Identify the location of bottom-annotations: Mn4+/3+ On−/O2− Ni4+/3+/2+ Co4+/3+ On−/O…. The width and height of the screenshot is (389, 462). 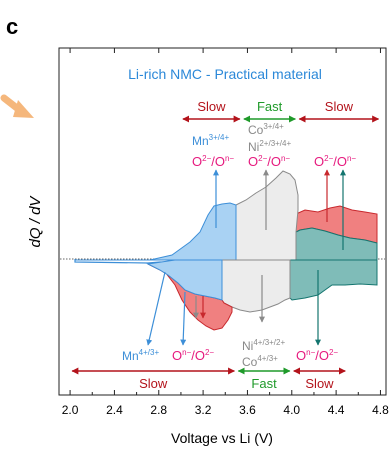
(230, 319).